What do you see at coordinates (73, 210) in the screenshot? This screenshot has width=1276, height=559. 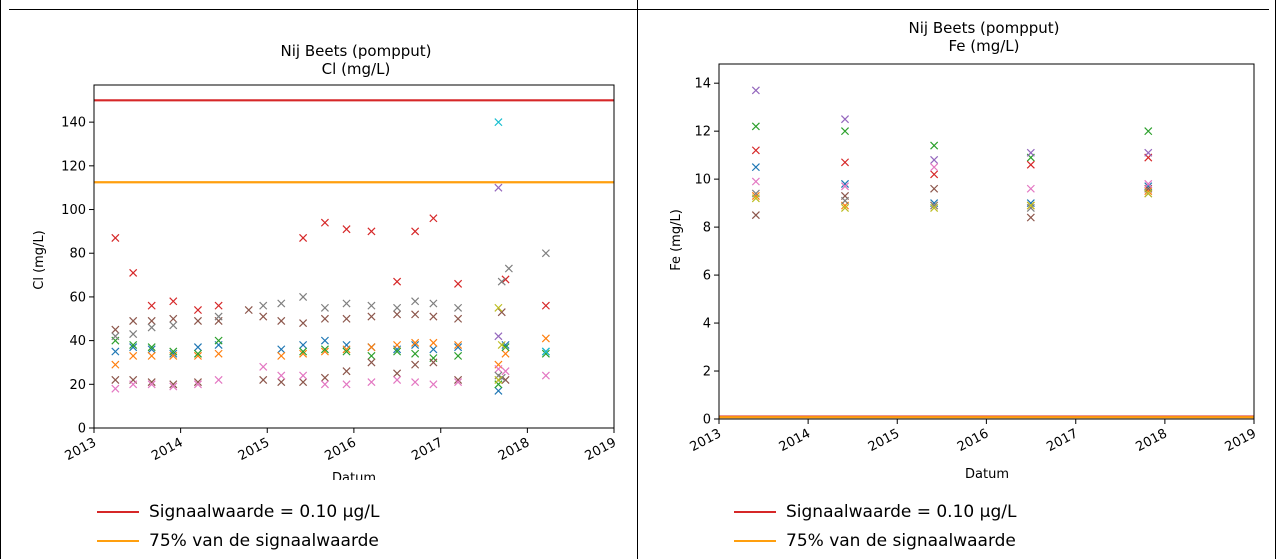 I see `y-tick-label: 100` at bounding box center [73, 210].